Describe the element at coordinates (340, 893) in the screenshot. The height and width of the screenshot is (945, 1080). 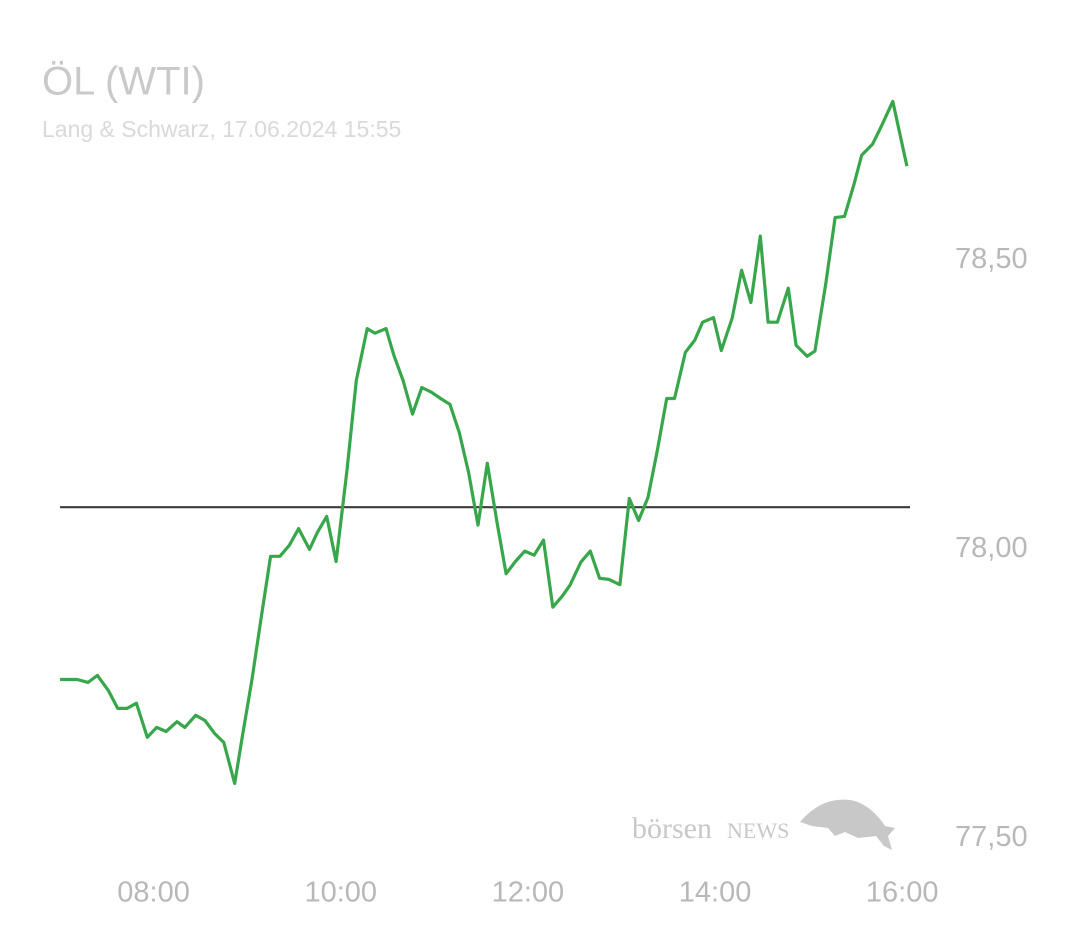
I see `x-tick-label: 10:00` at that location.